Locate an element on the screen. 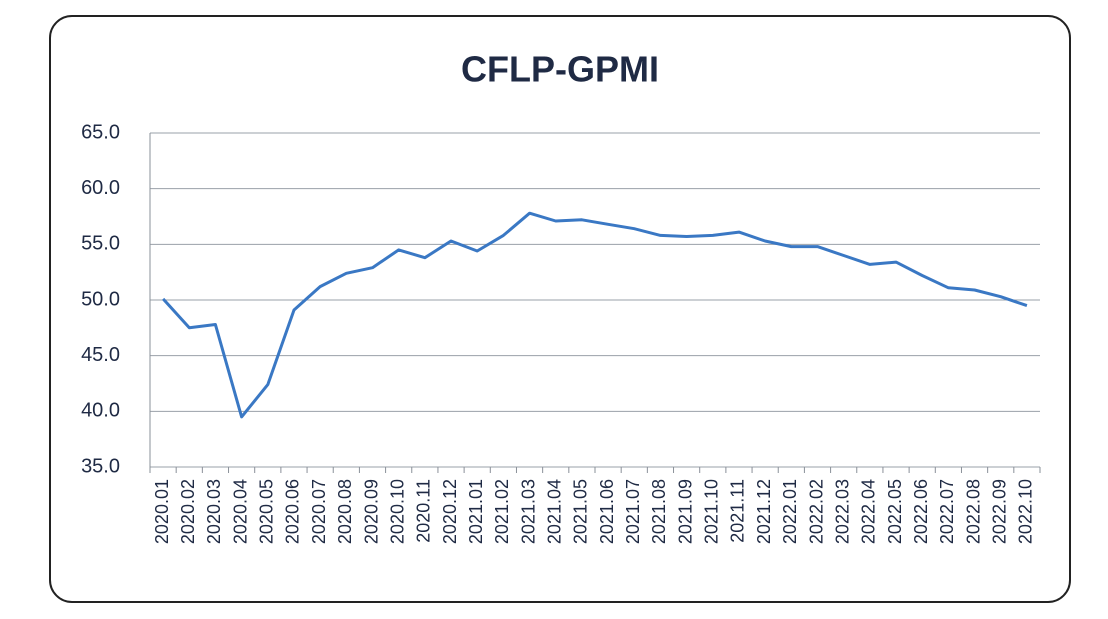 This screenshot has height=619, width=1108. y-tick-label: 40.0 is located at coordinates (100, 411).